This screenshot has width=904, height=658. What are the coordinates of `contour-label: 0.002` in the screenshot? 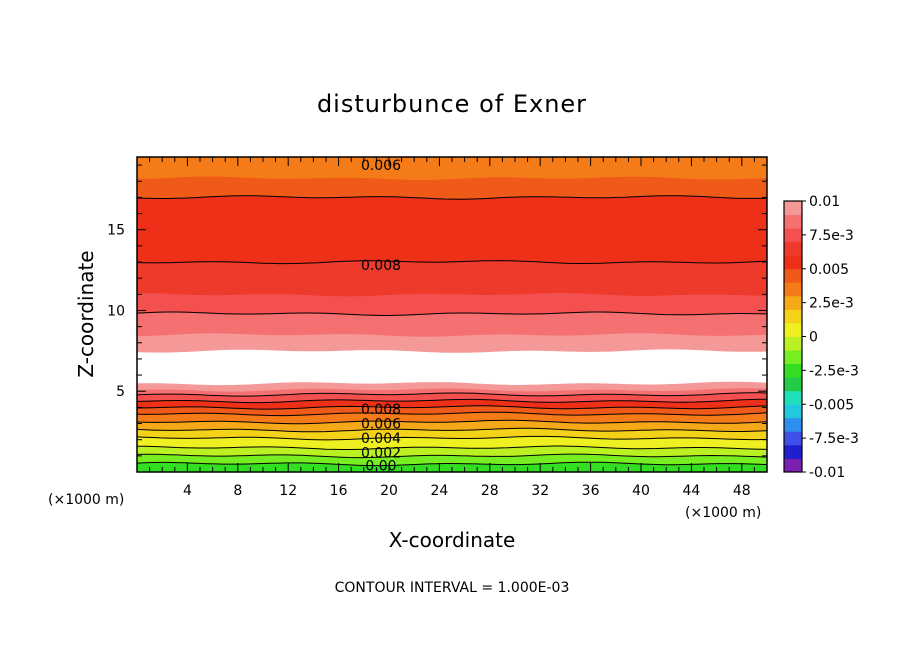 It's located at (381, 454).